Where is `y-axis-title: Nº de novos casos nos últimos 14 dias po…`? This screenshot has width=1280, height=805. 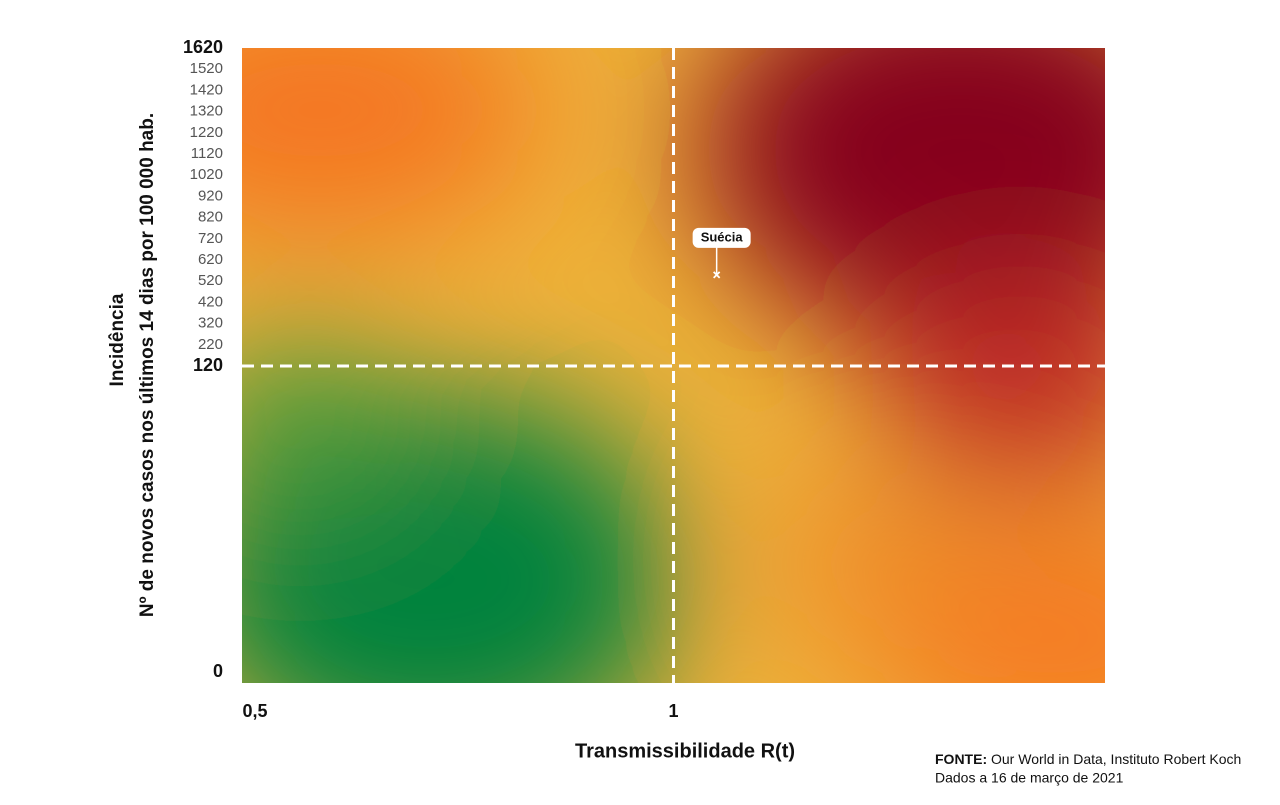
y-axis-title: Nº de novos casos nos últimos 14 dias po… is located at coordinates (147, 365).